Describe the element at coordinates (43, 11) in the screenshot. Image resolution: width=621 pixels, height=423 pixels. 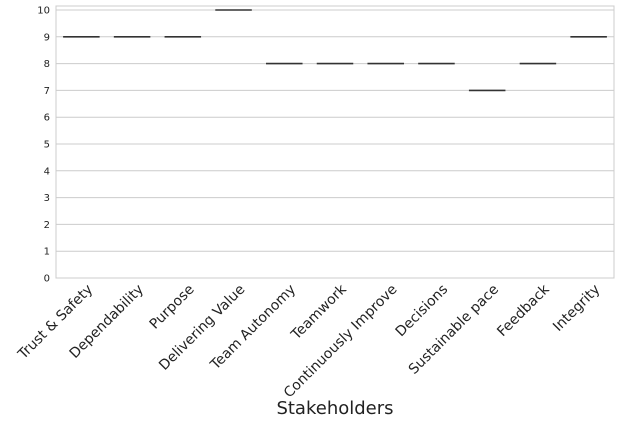
I see `y-tick-label: 10` at that location.